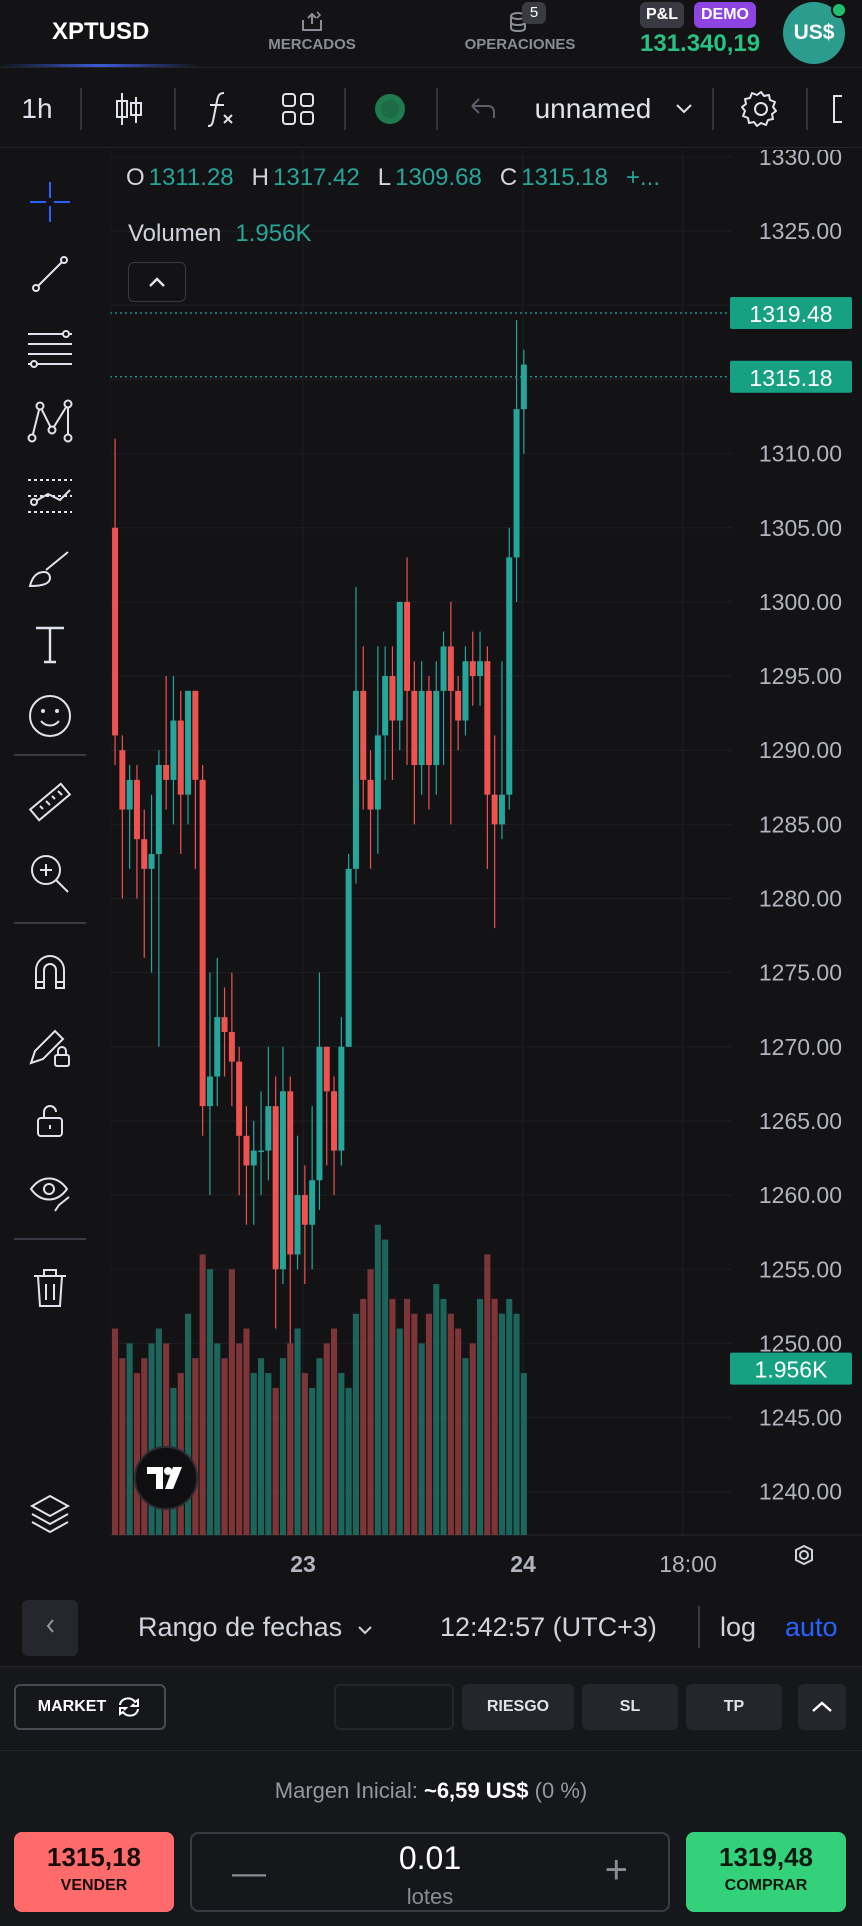 This screenshot has height=1926, width=862. Describe the element at coordinates (394, 1707) in the screenshot. I see `order-empty-field` at that location.